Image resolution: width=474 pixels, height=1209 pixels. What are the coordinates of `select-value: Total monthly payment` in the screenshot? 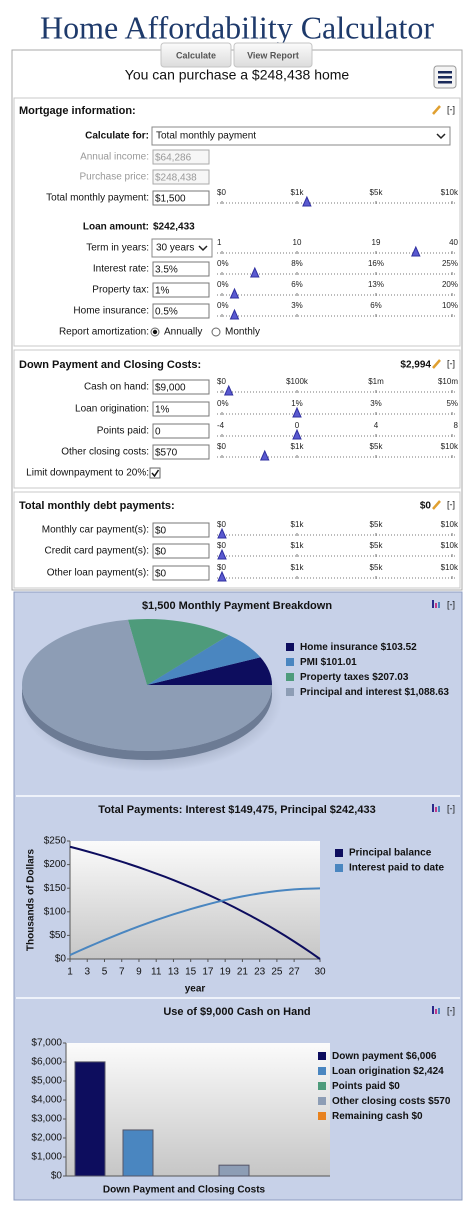 It's located at (206, 136).